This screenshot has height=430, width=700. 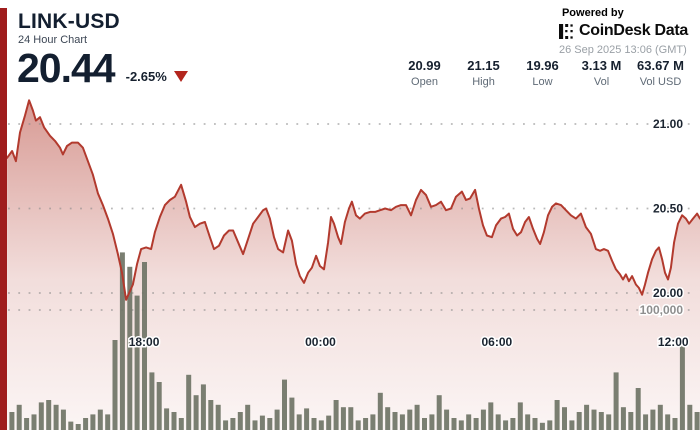 I want to click on stat-vol-value: 3.13 M, so click(x=601, y=65).